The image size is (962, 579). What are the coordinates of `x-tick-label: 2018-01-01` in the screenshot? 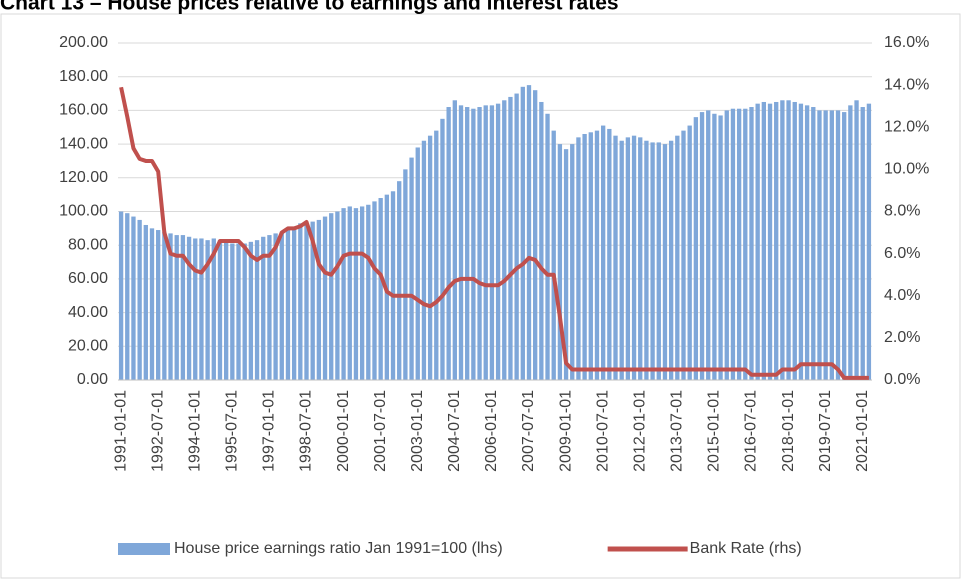 It's located at (788, 431).